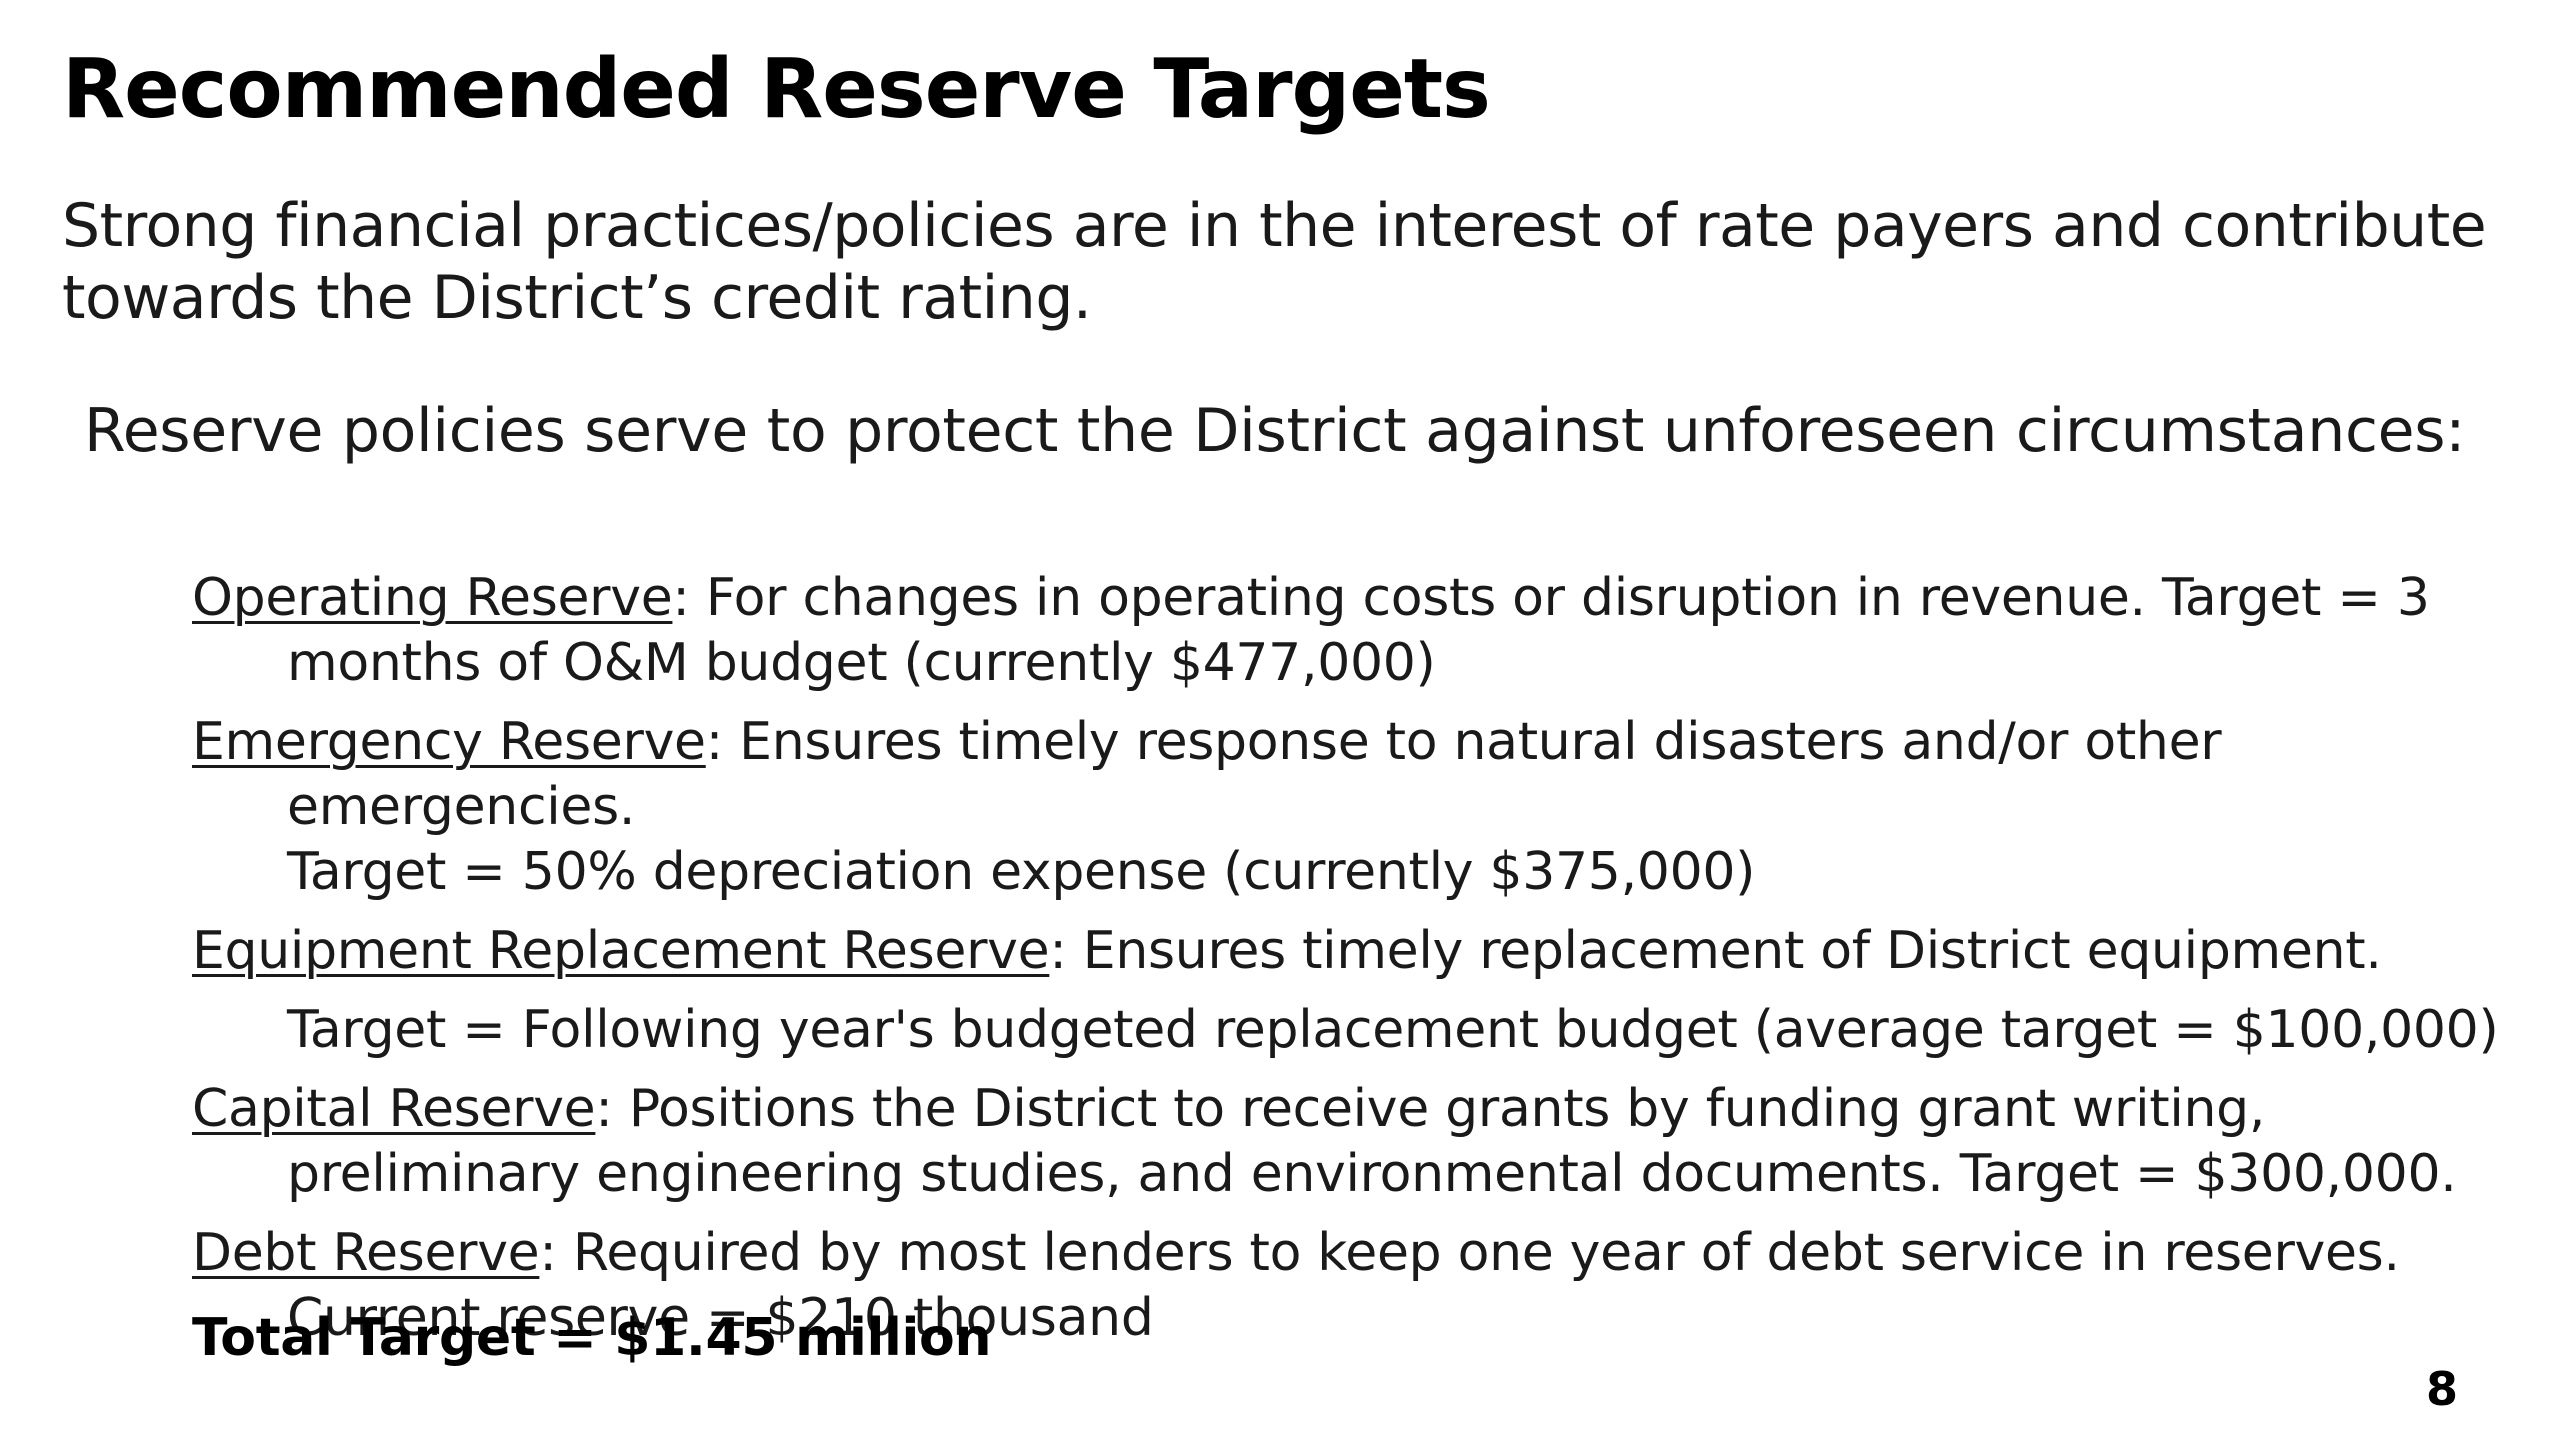 This screenshot has height=1440, width=2560. What do you see at coordinates (449, 742) in the screenshot?
I see `reserve-name: Emergency Reserve` at bounding box center [449, 742].